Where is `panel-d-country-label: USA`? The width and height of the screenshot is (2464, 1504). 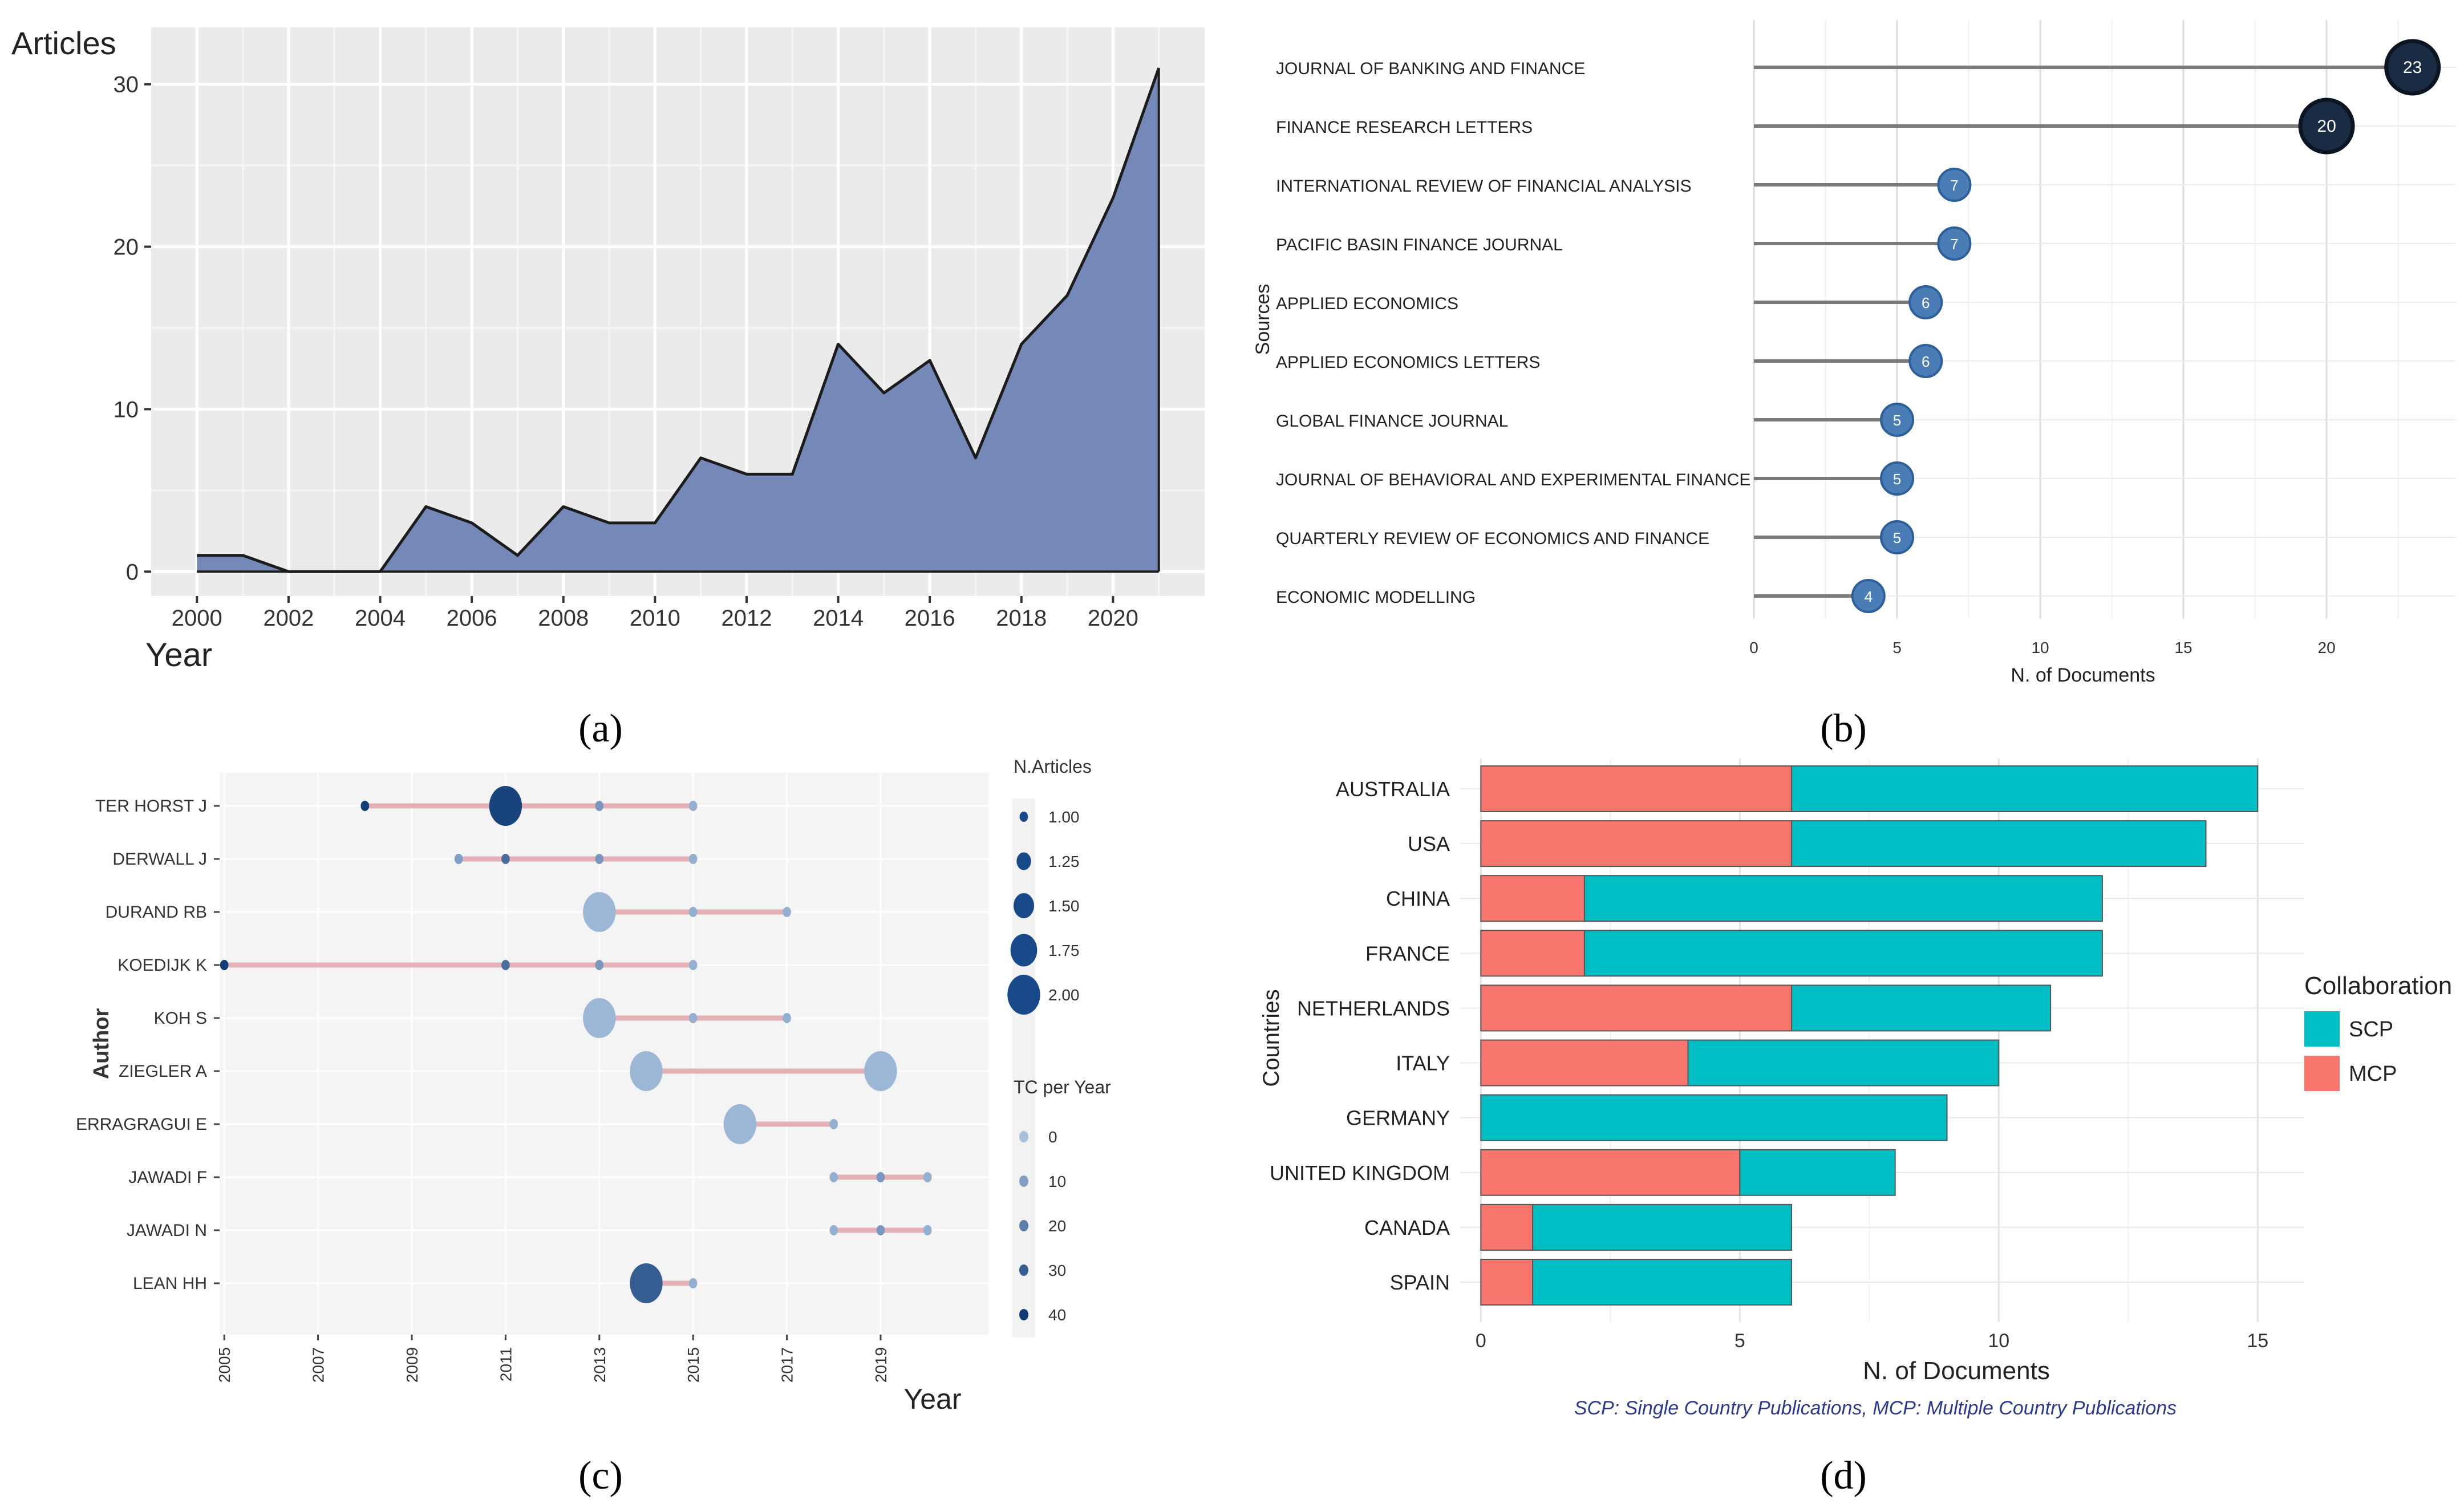
panel-d-country-label: USA is located at coordinates (1429, 844).